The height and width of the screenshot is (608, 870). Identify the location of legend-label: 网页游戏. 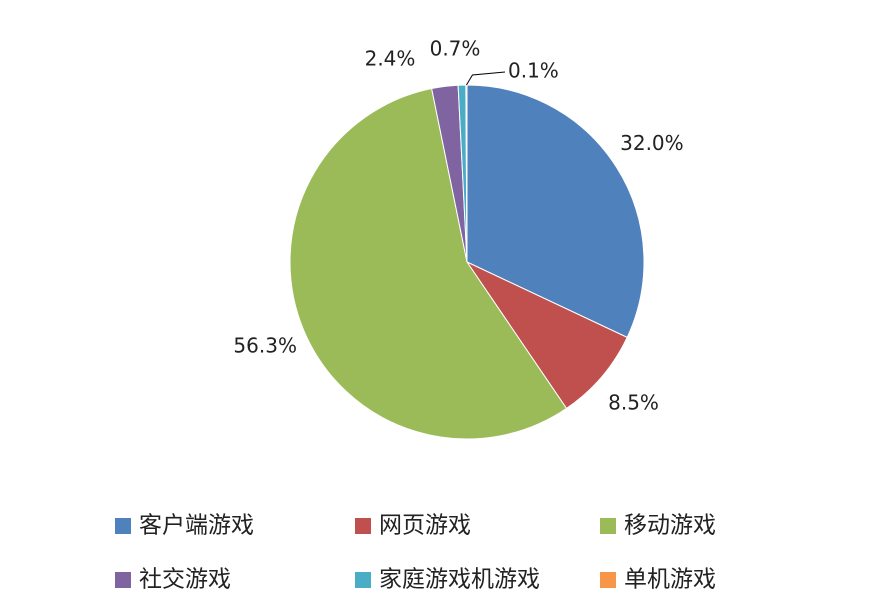
(425, 526).